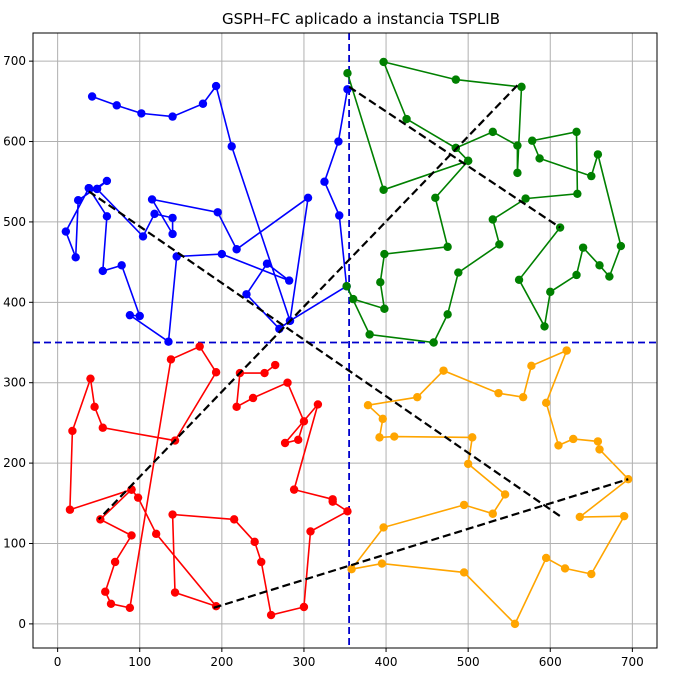 This screenshot has width=676, height=682. Describe the element at coordinates (468, 662) in the screenshot. I see `x-tick-label: 500` at that location.